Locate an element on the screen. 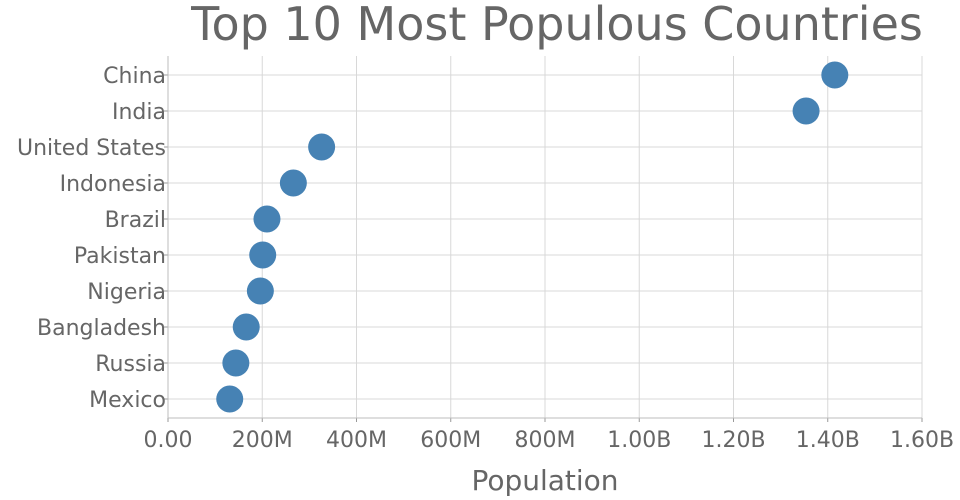 The width and height of the screenshot is (960, 500). x-tick-label-8: 1.60B is located at coordinates (922, 440).